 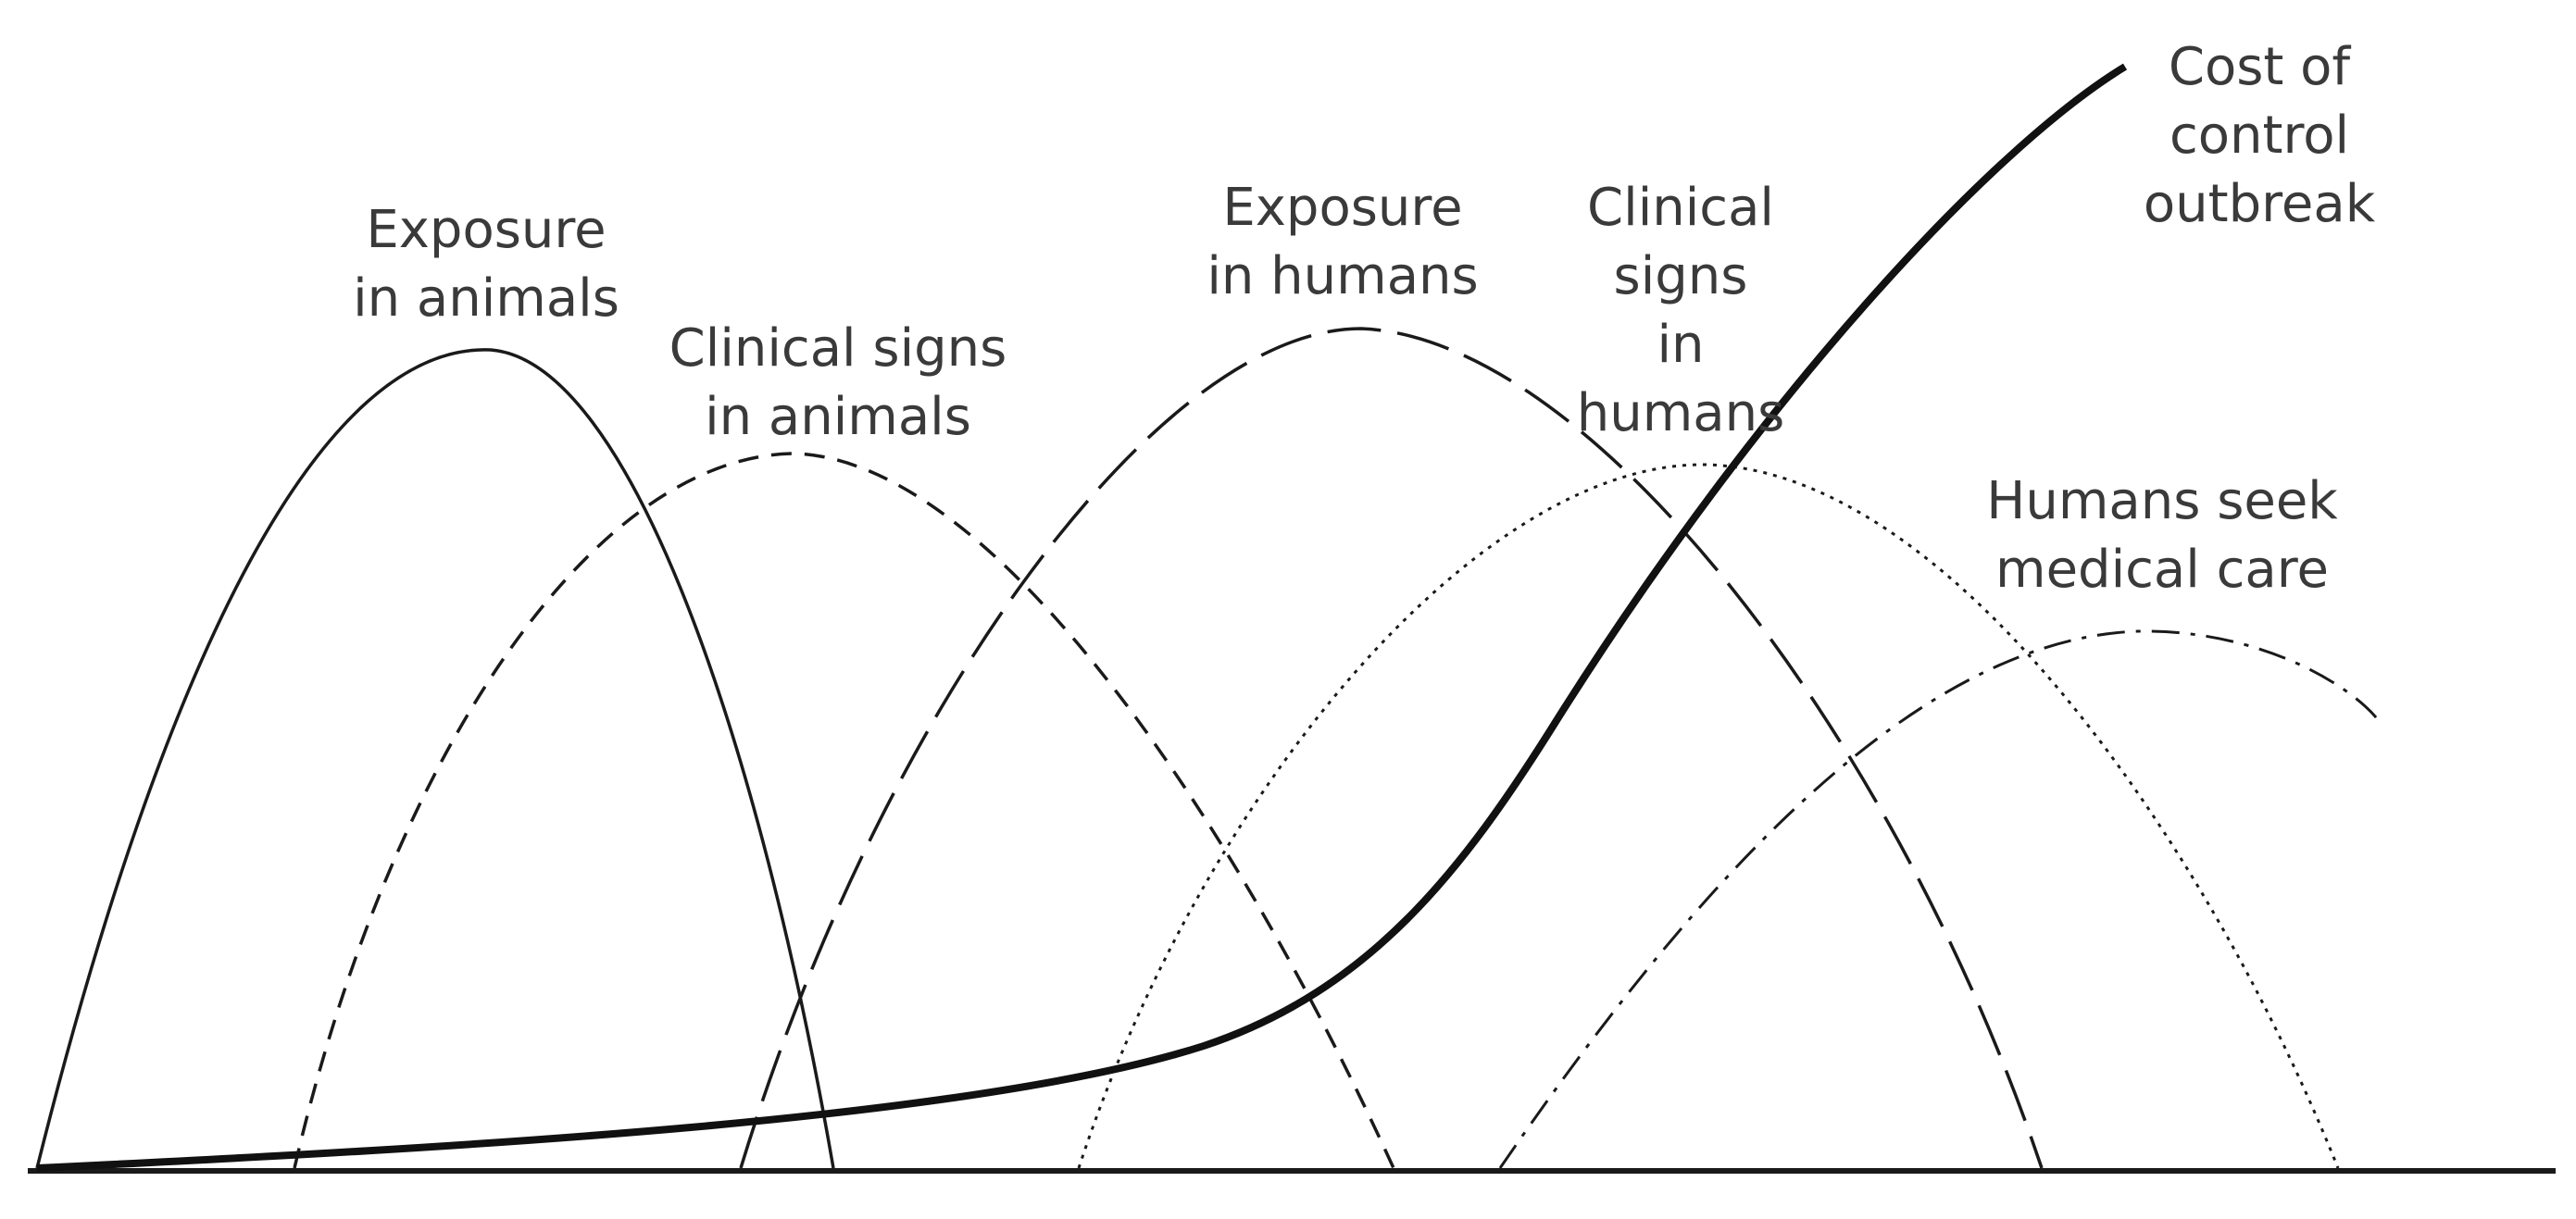 What do you see at coordinates (2162, 535) in the screenshot?
I see `label-humans-seek-medical-care: Humans seek medical care` at bounding box center [2162, 535].